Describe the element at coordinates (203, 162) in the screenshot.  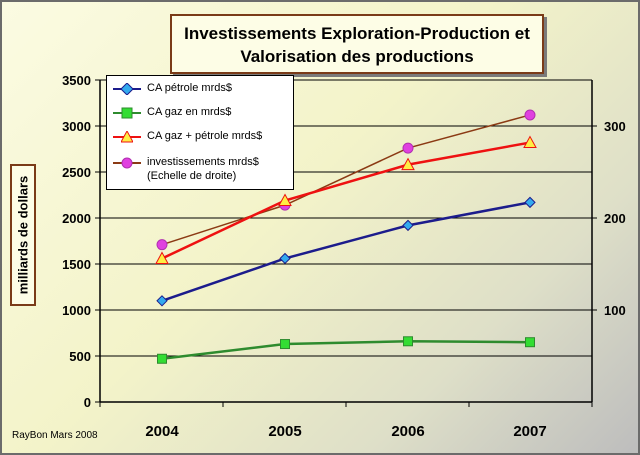
I see `legend-label-investissements: investissements mrds$` at that location.